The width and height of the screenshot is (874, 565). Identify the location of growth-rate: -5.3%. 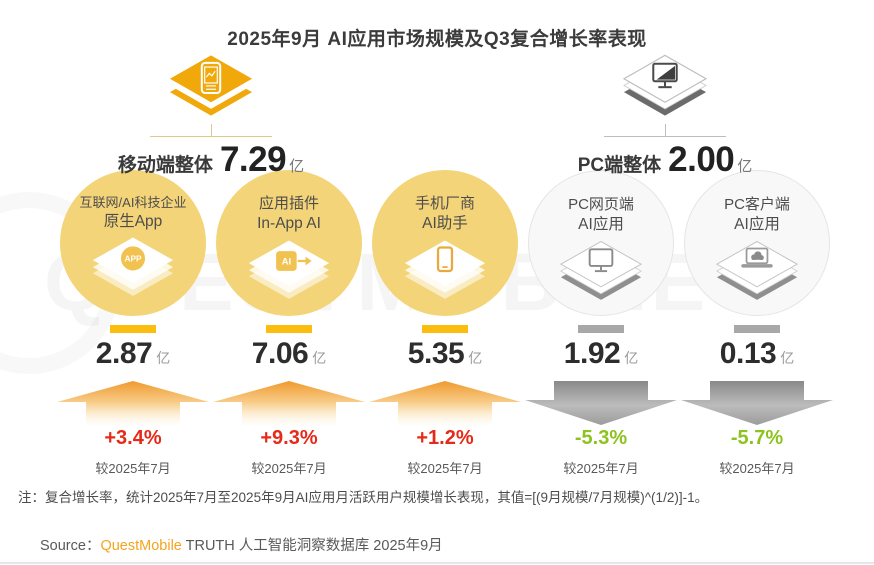
(601, 438).